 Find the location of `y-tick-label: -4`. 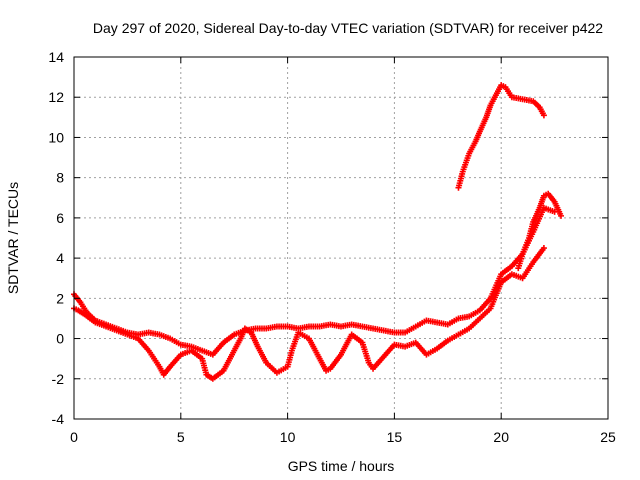

y-tick-label: -4 is located at coordinates (58, 419).